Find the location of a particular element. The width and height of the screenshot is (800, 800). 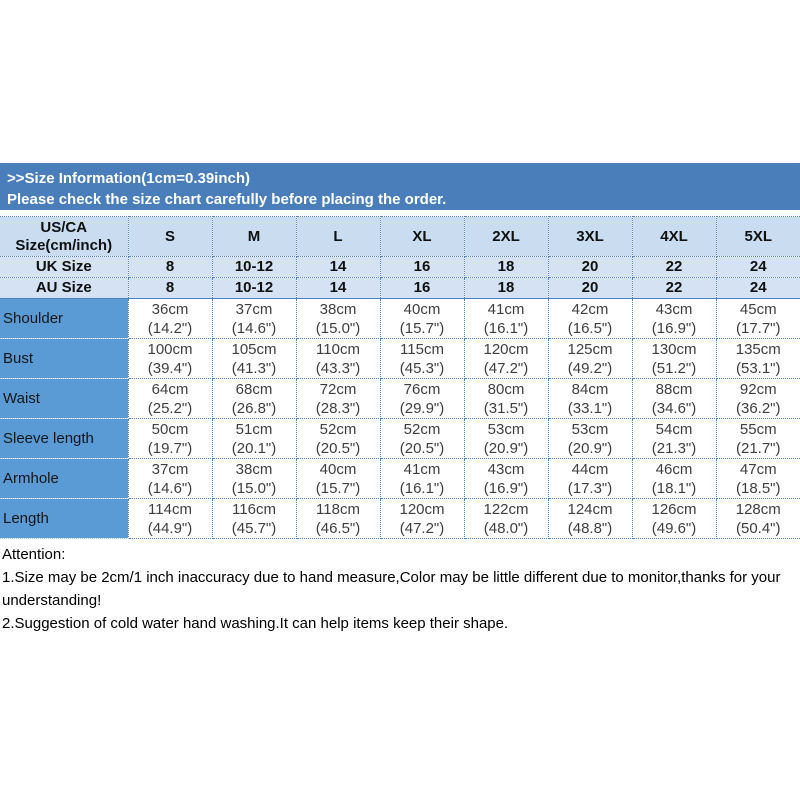

size-col-header: 4XL is located at coordinates (674, 236).